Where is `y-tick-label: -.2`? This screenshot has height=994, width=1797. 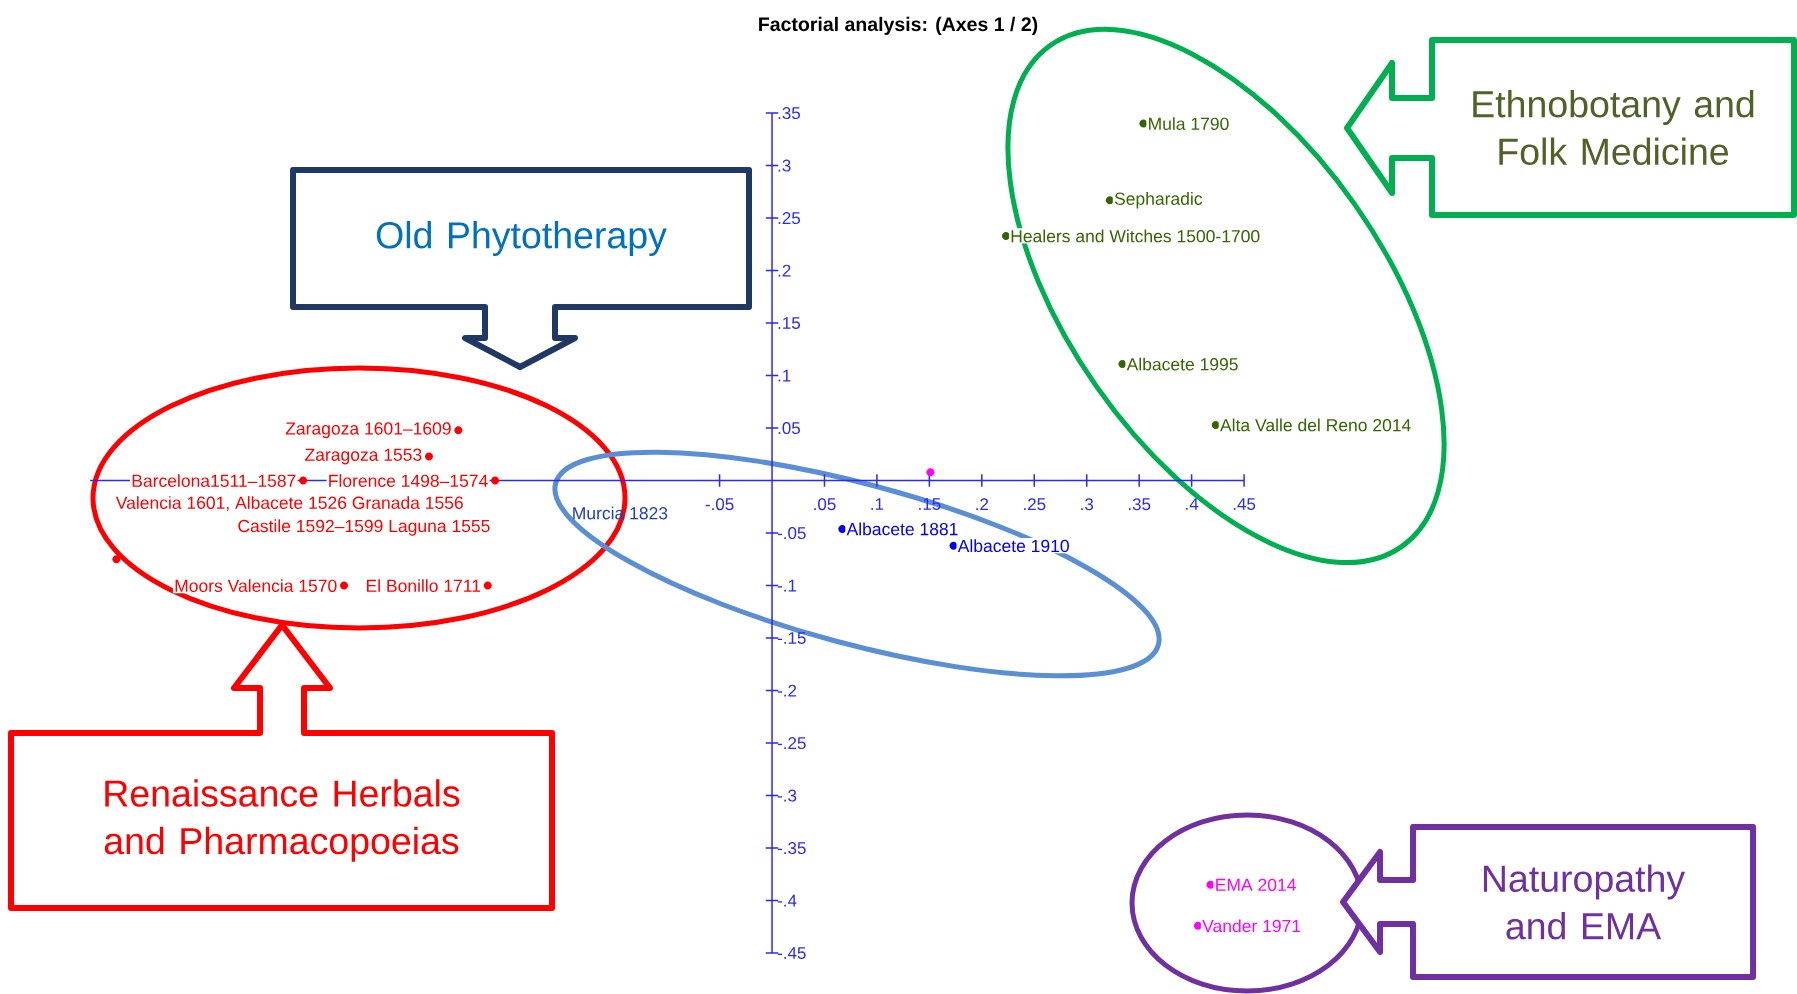
y-tick-label: -.2 is located at coordinates (787, 690).